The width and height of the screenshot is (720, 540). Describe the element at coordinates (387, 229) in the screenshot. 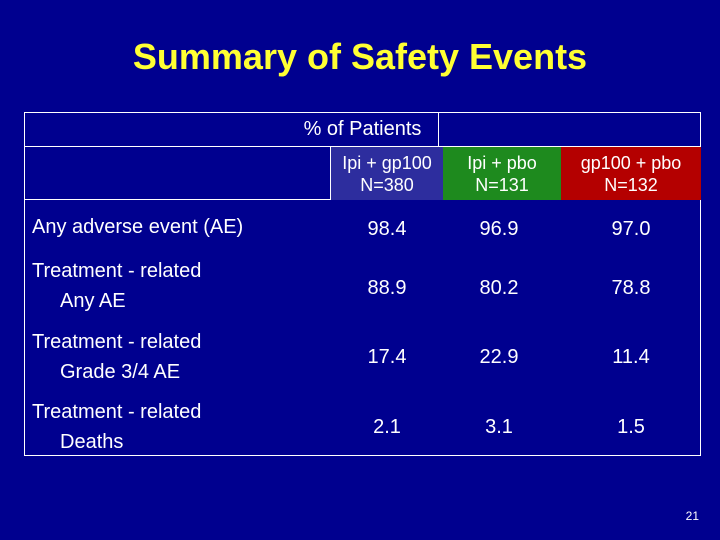

I see `table-cell: 98.4` at that location.